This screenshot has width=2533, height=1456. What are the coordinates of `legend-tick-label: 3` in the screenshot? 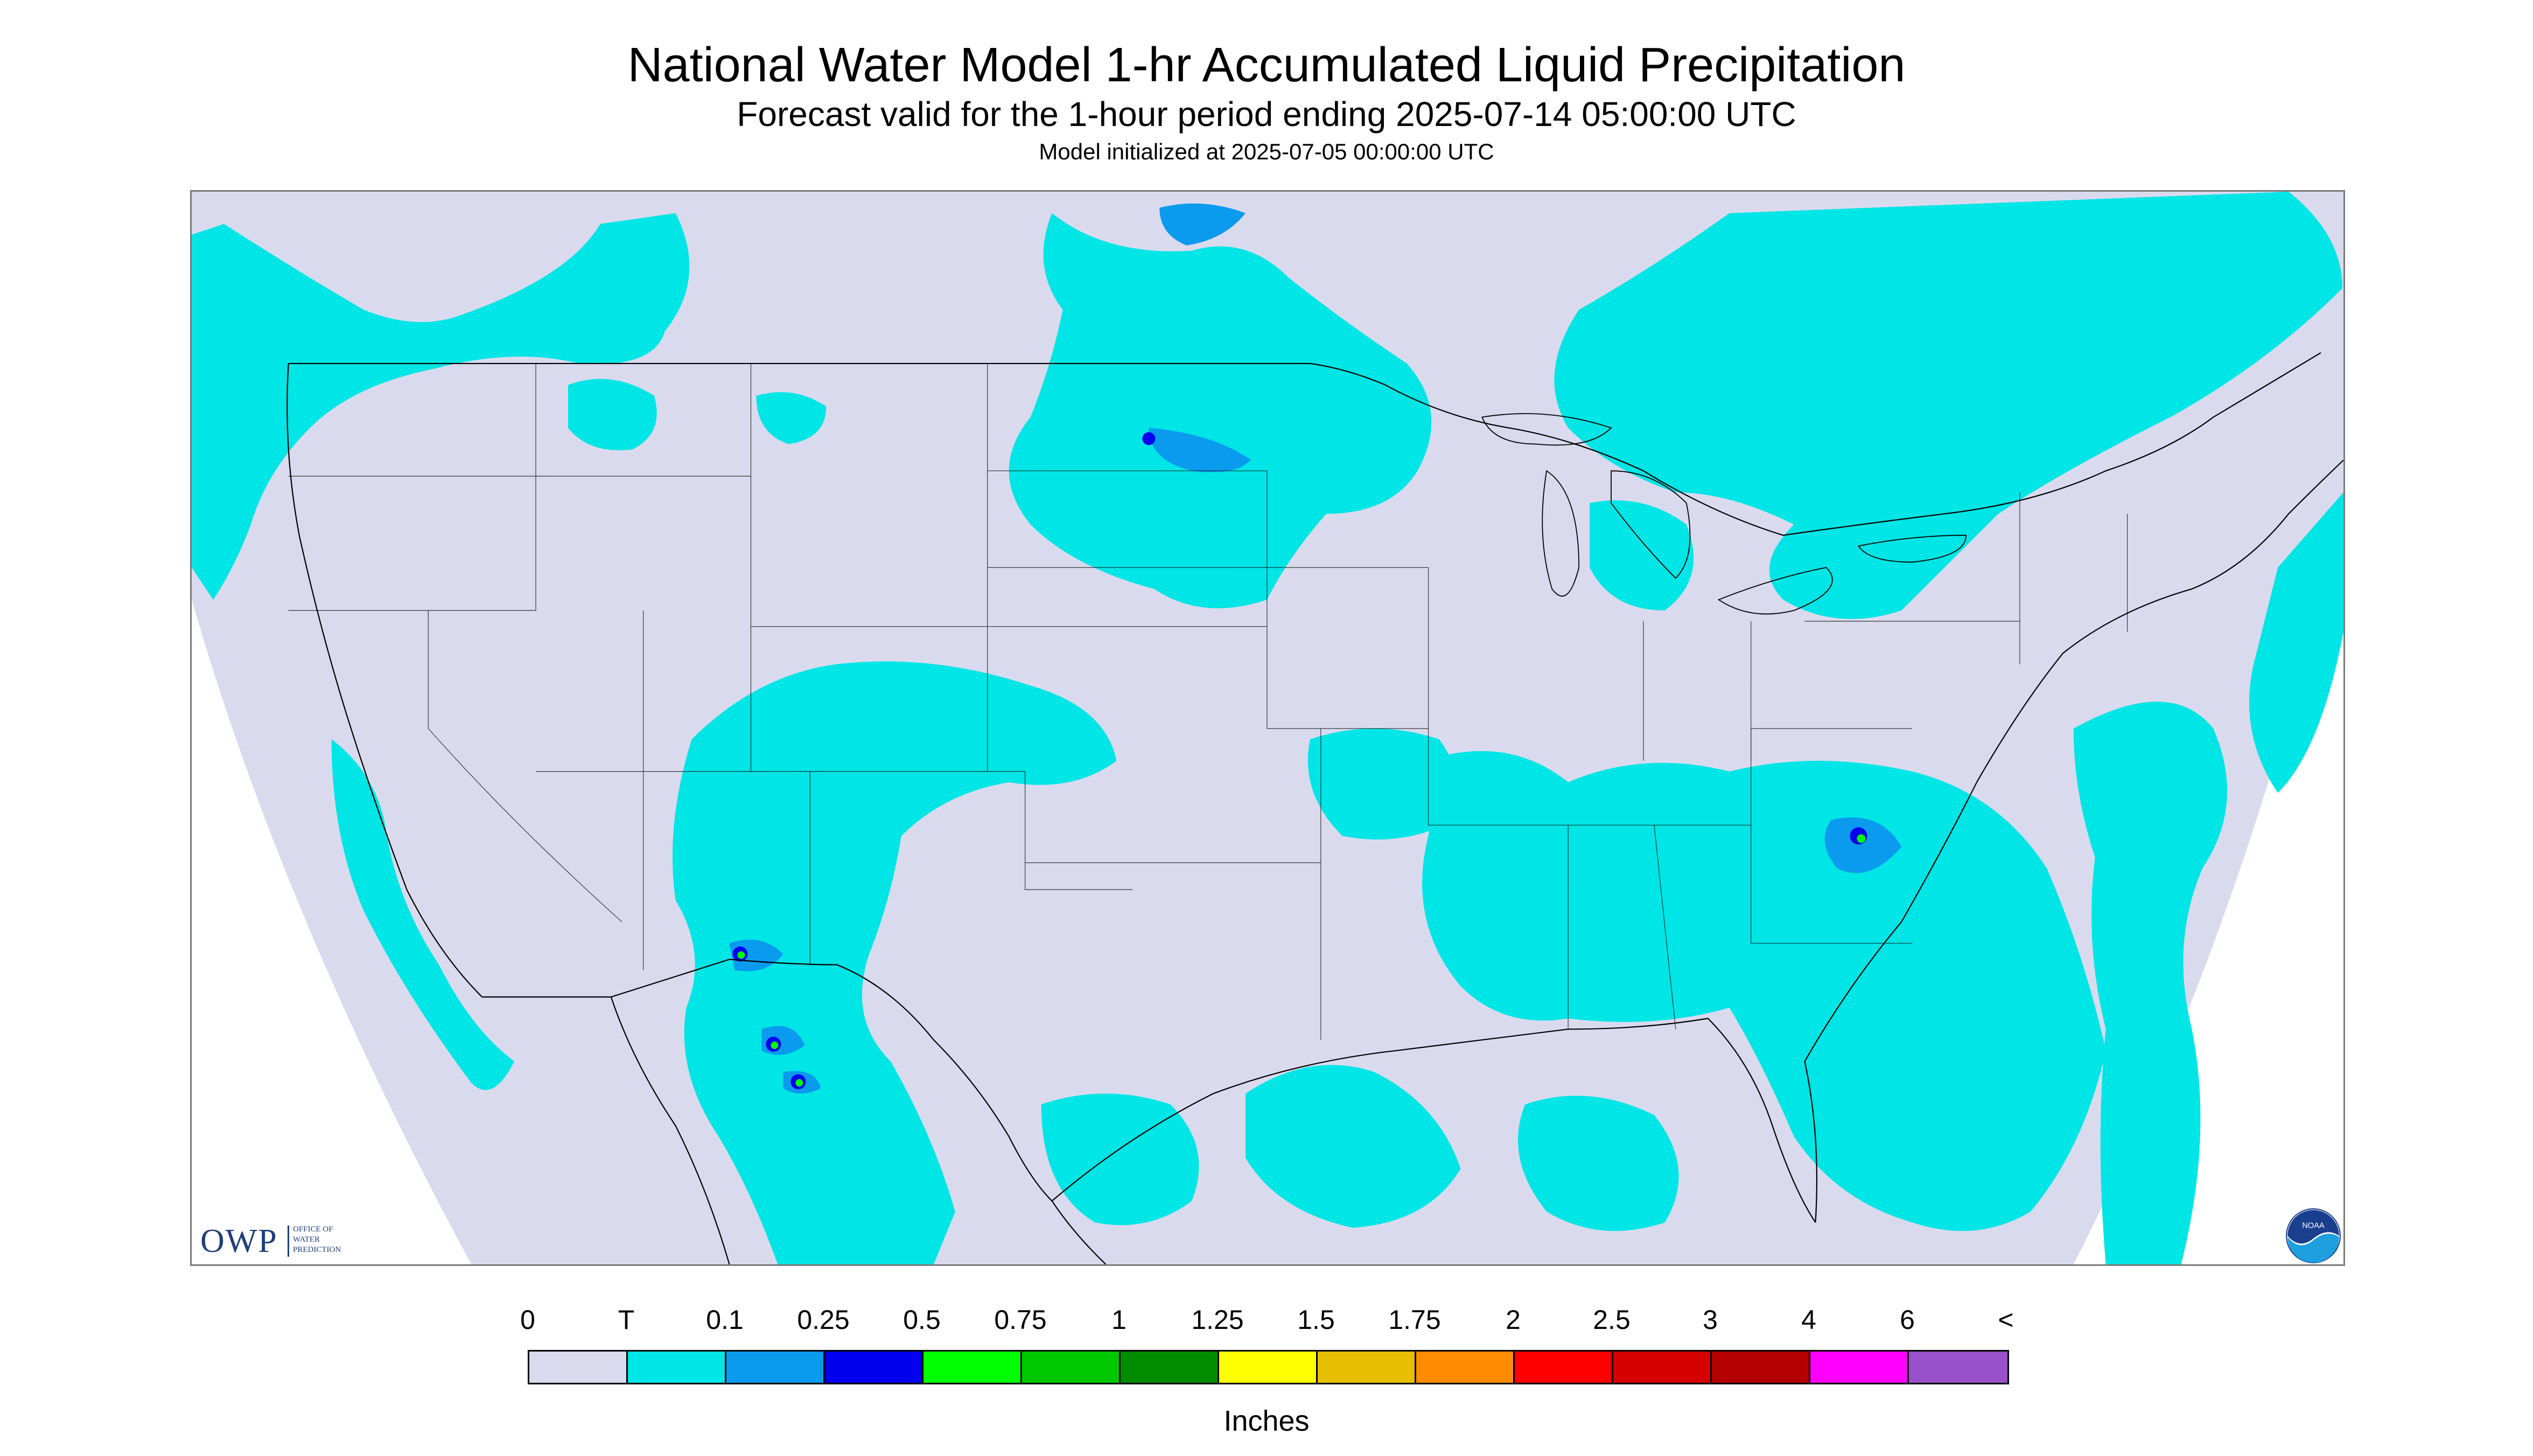 It's located at (1710, 1320).